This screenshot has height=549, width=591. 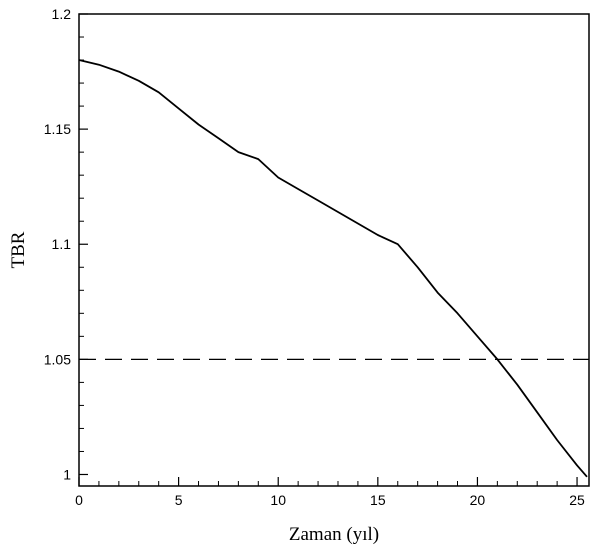 I want to click on x-tick-label-0: 0, so click(x=79, y=500).